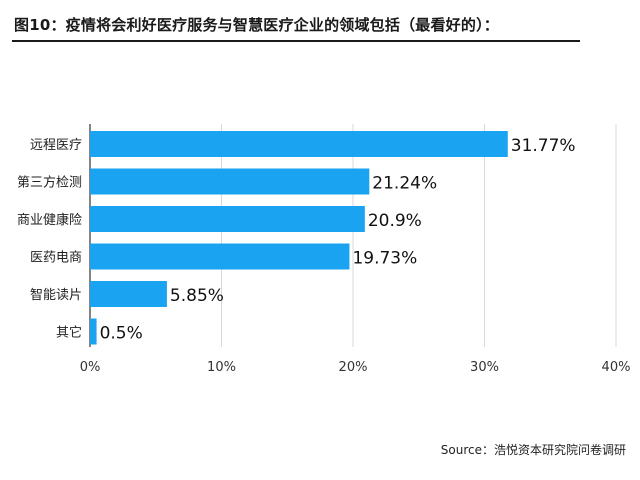 The width and height of the screenshot is (640, 480). I want to click on source-note: Source：浩悦资本研究院问卷调研, so click(533, 450).